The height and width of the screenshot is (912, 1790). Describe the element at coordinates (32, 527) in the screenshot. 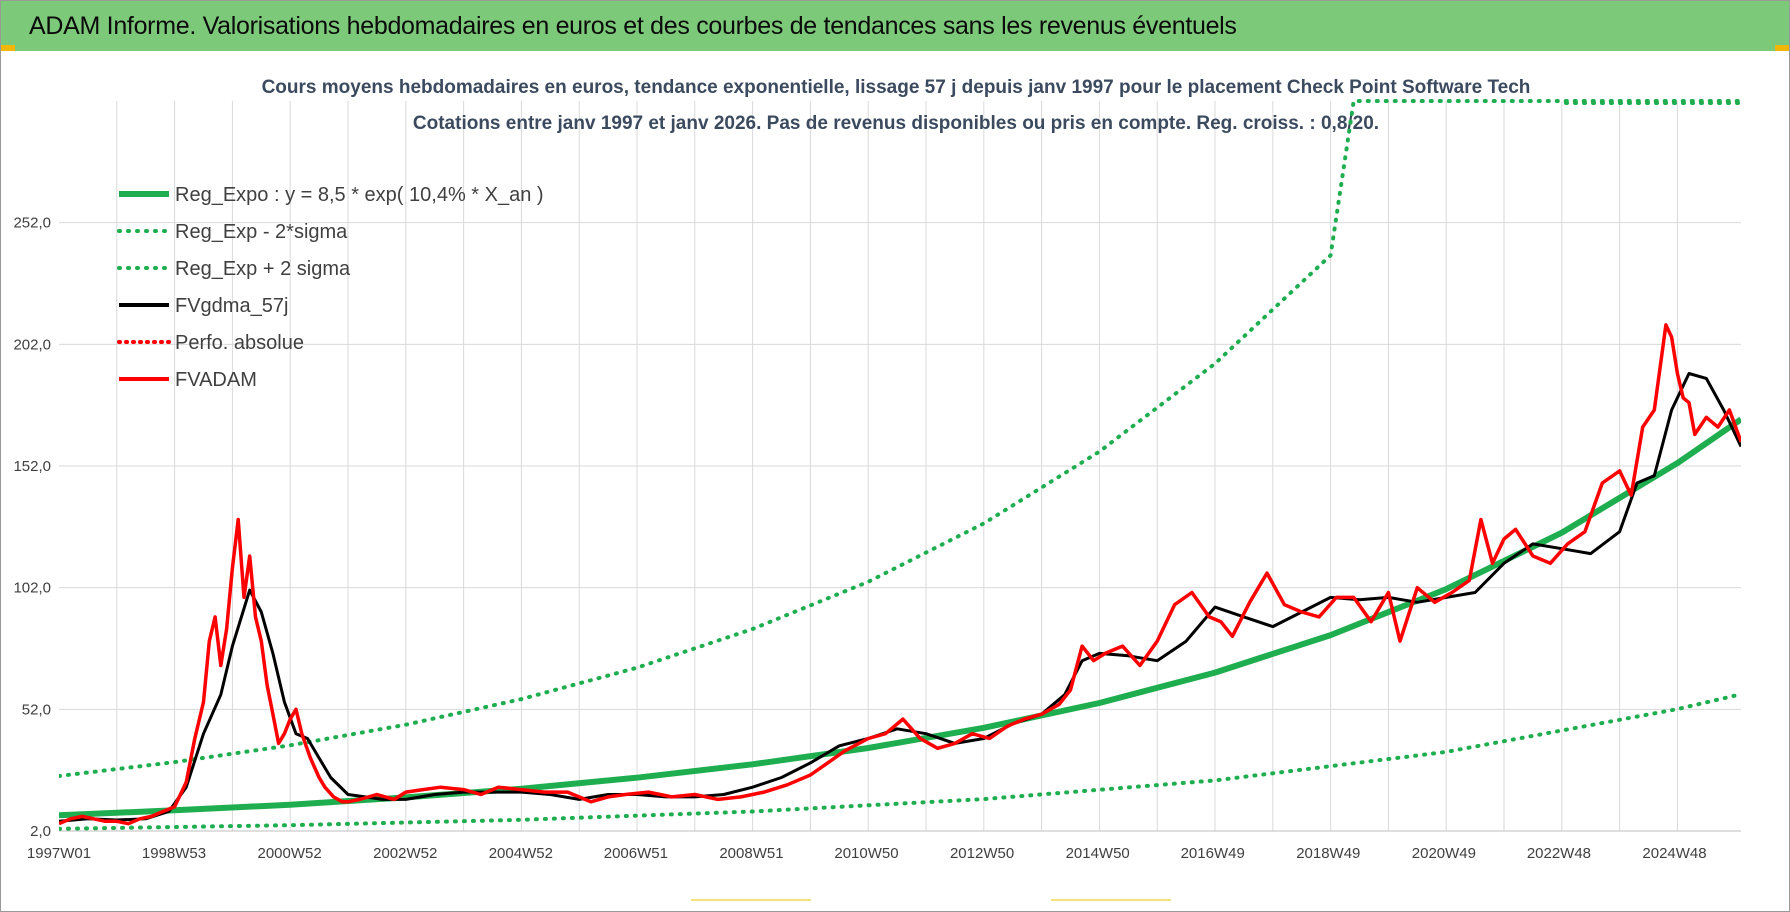

I see `y-axis-ticks: 2,0 52,0 102,0 152,0 202,0 252,0` at that location.